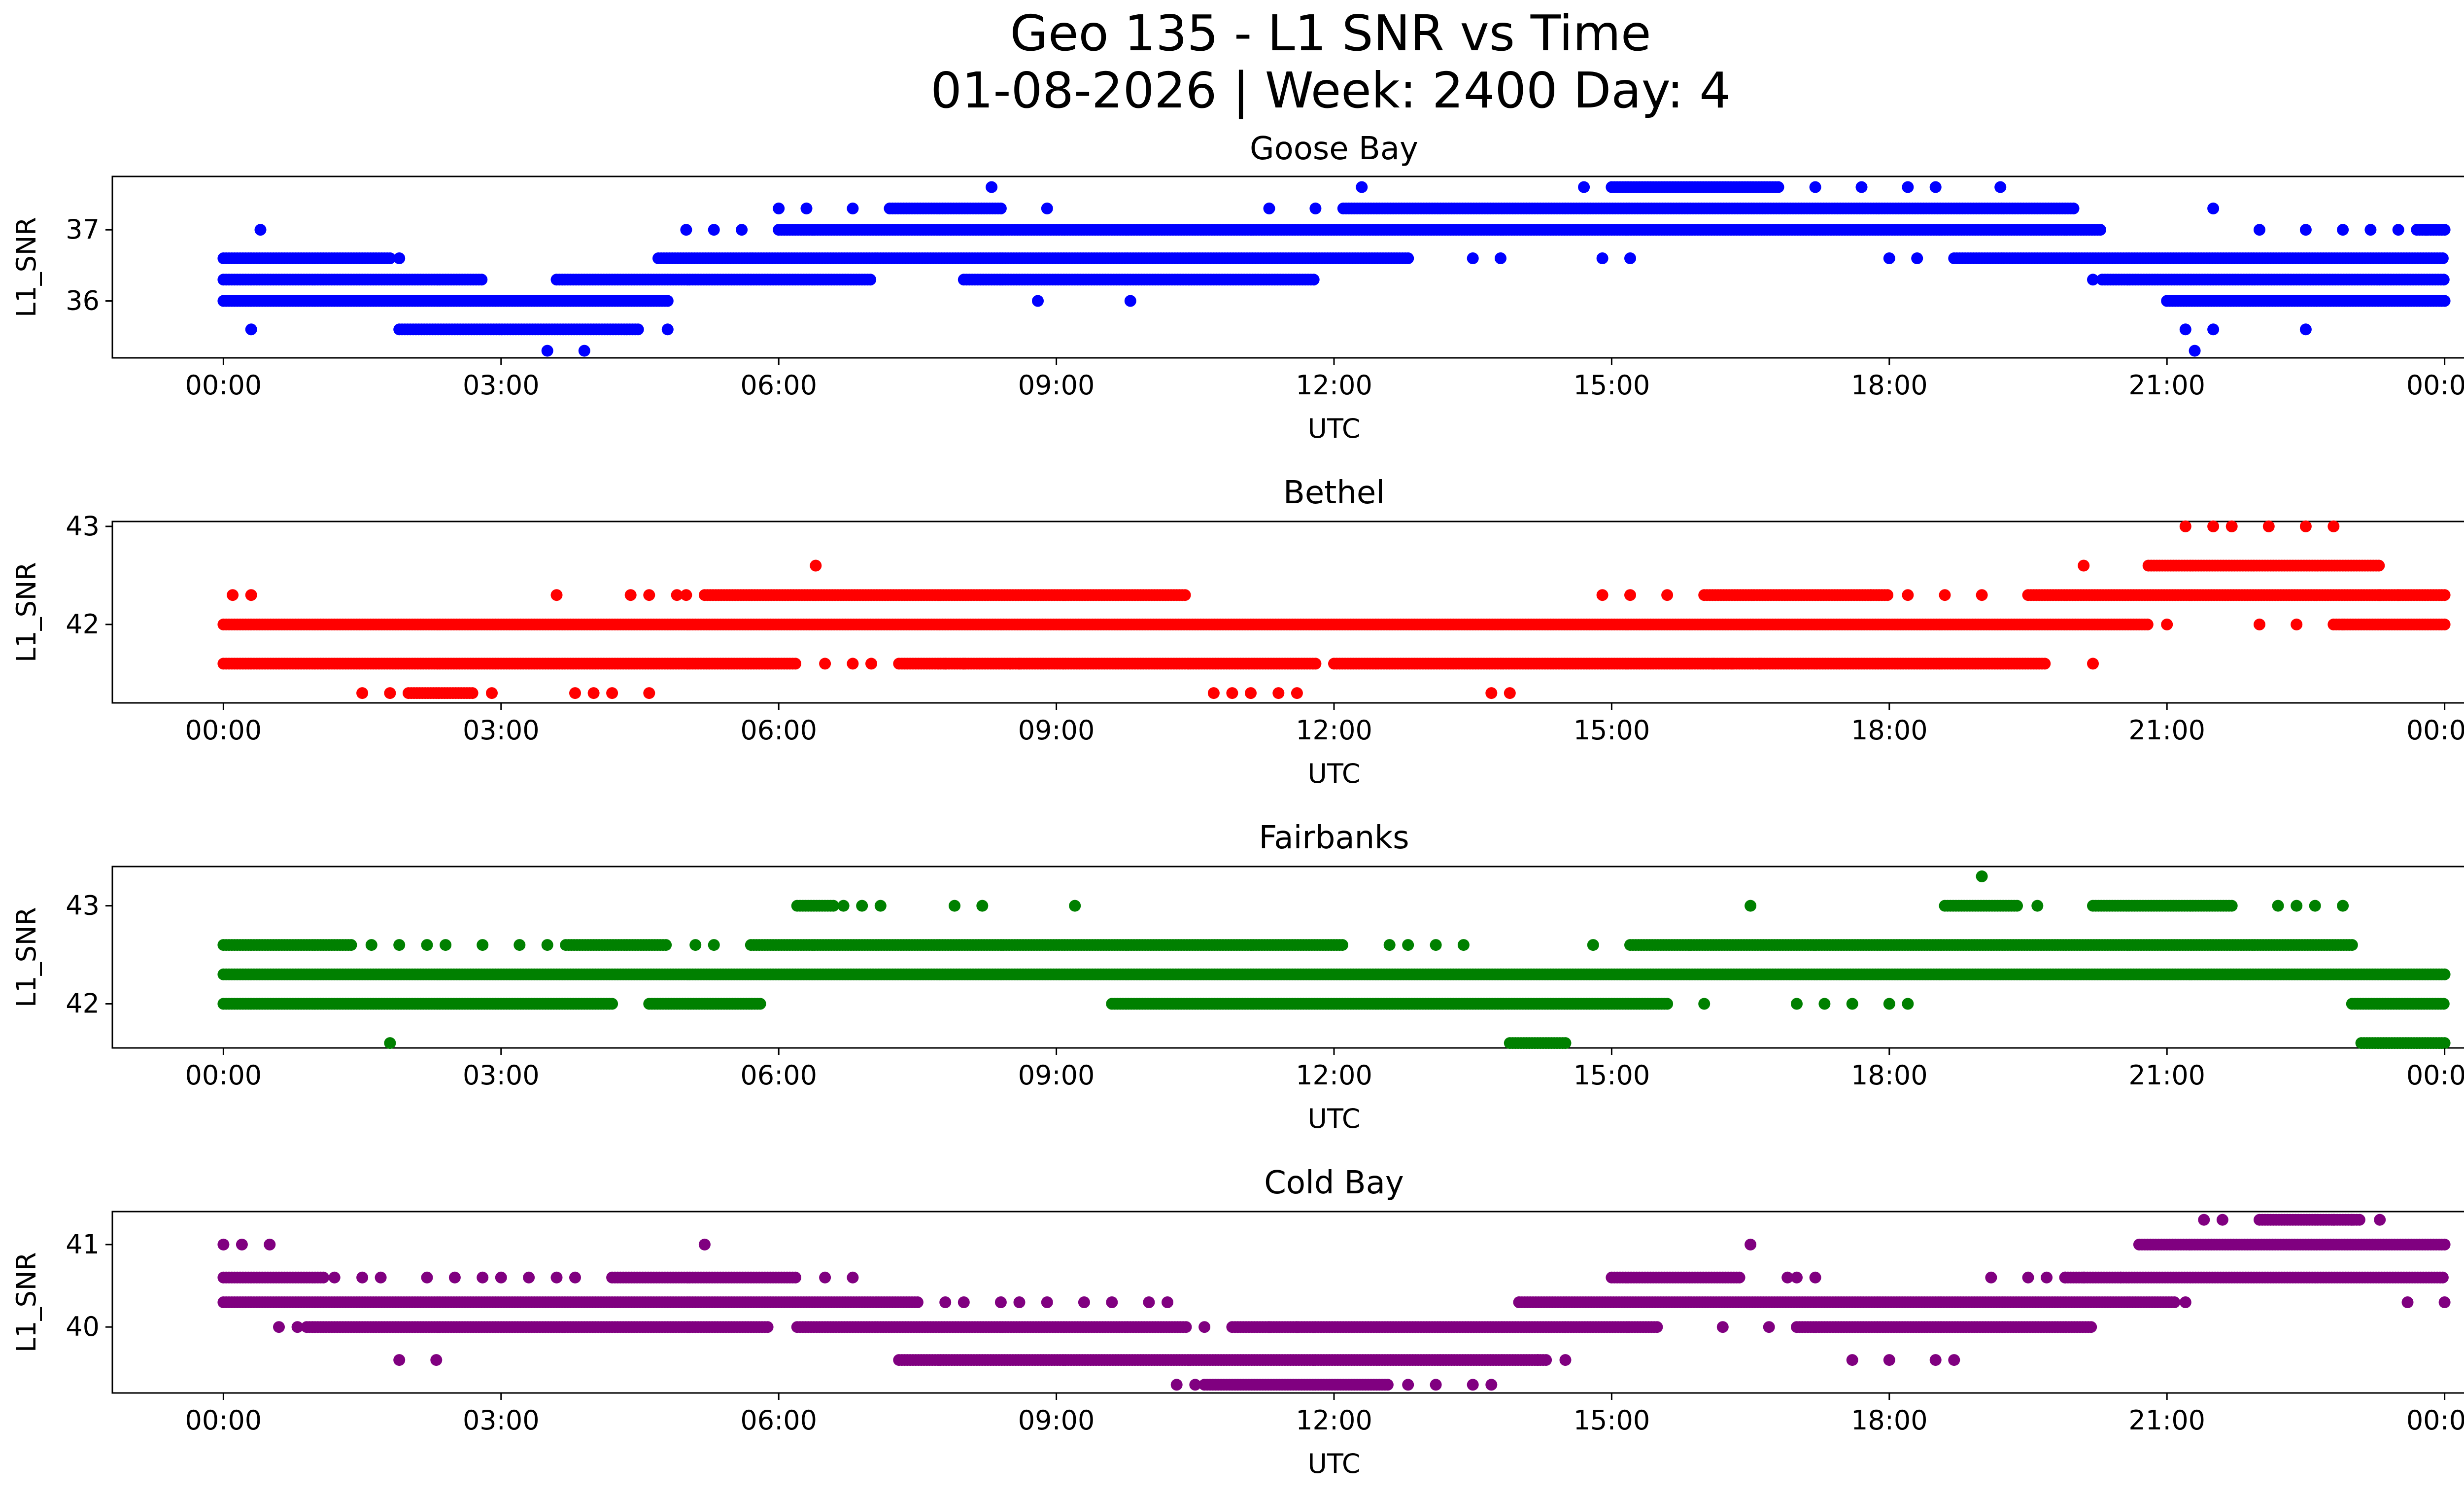 The image size is (2464, 1495). What do you see at coordinates (26, 267) in the screenshot?
I see `y-axis-label: L1_SNR` at bounding box center [26, 267].